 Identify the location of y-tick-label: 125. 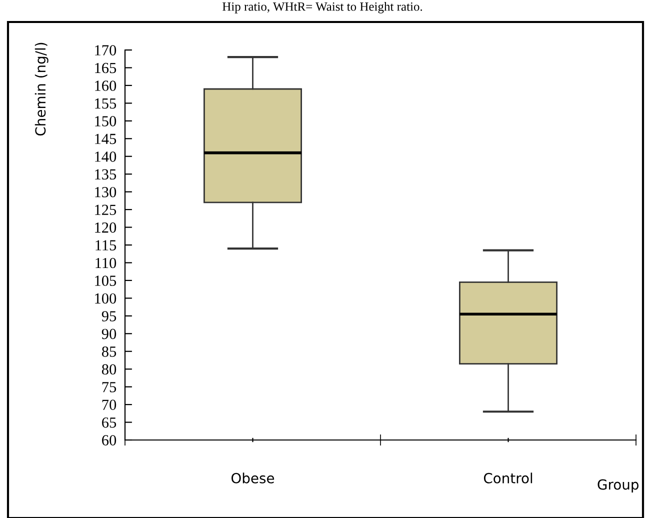
(105, 209).